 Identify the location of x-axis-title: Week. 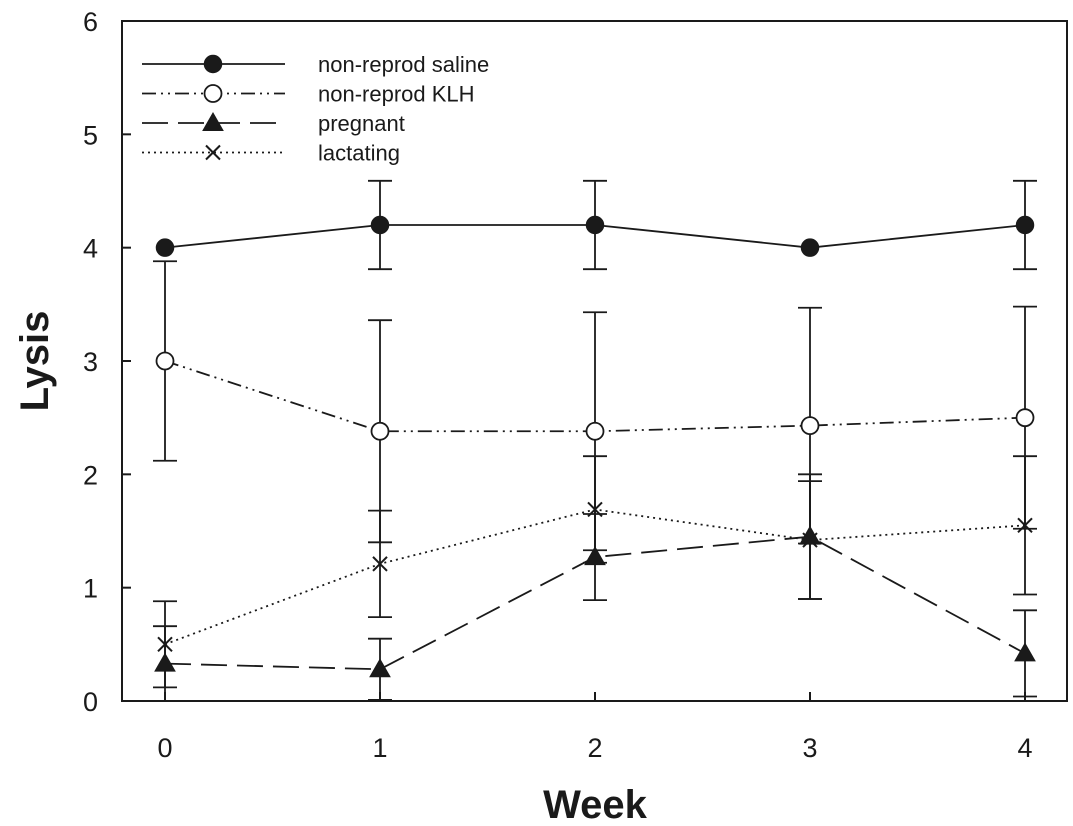
(595, 804).